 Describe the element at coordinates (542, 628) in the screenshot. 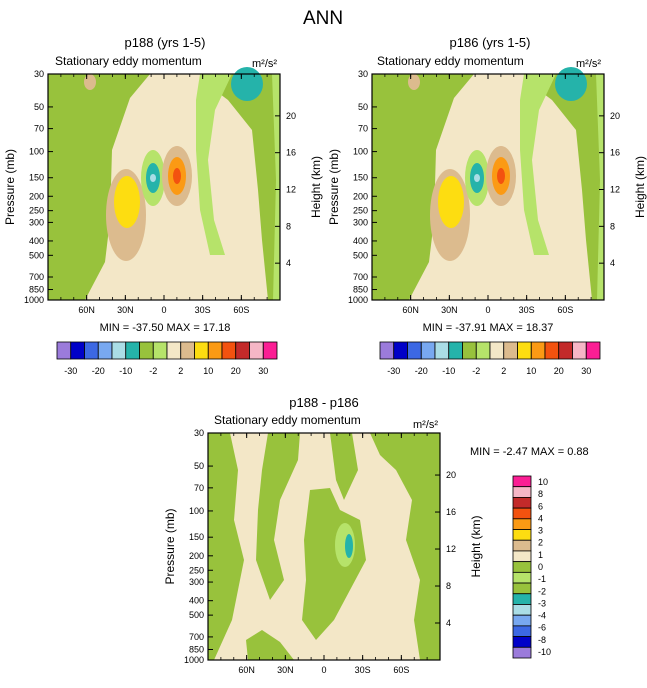

I see `colorbar-label: -6` at that location.